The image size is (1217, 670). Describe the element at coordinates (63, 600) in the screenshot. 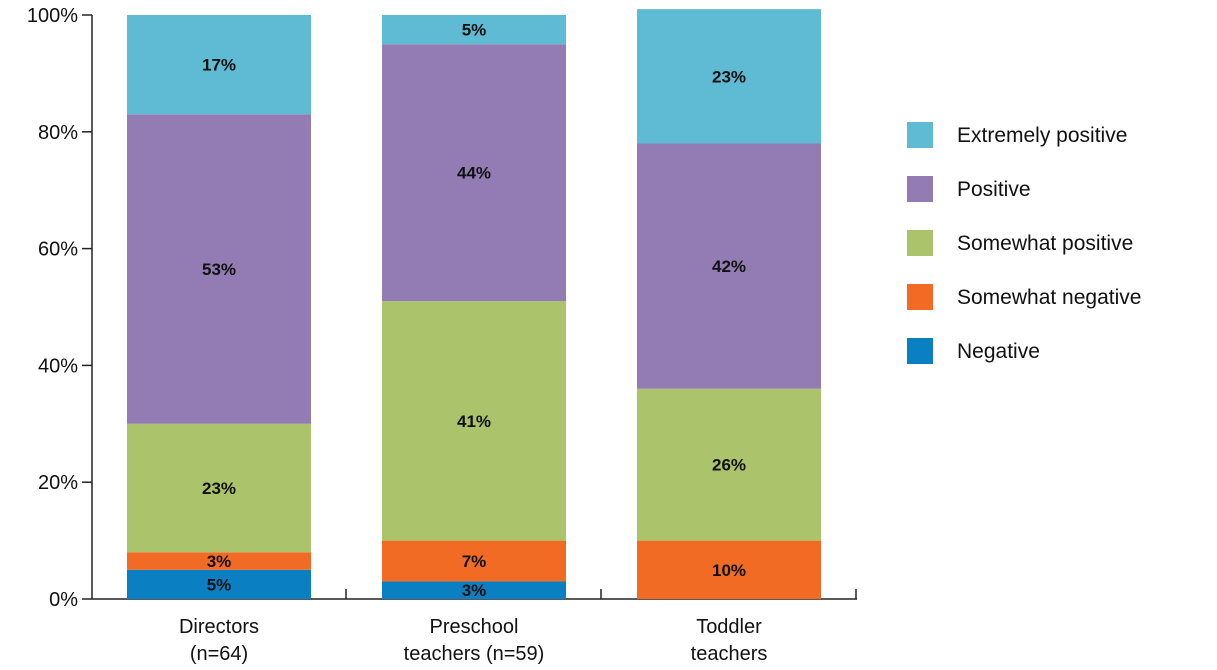

I see `y-tick-label: 0%` at that location.